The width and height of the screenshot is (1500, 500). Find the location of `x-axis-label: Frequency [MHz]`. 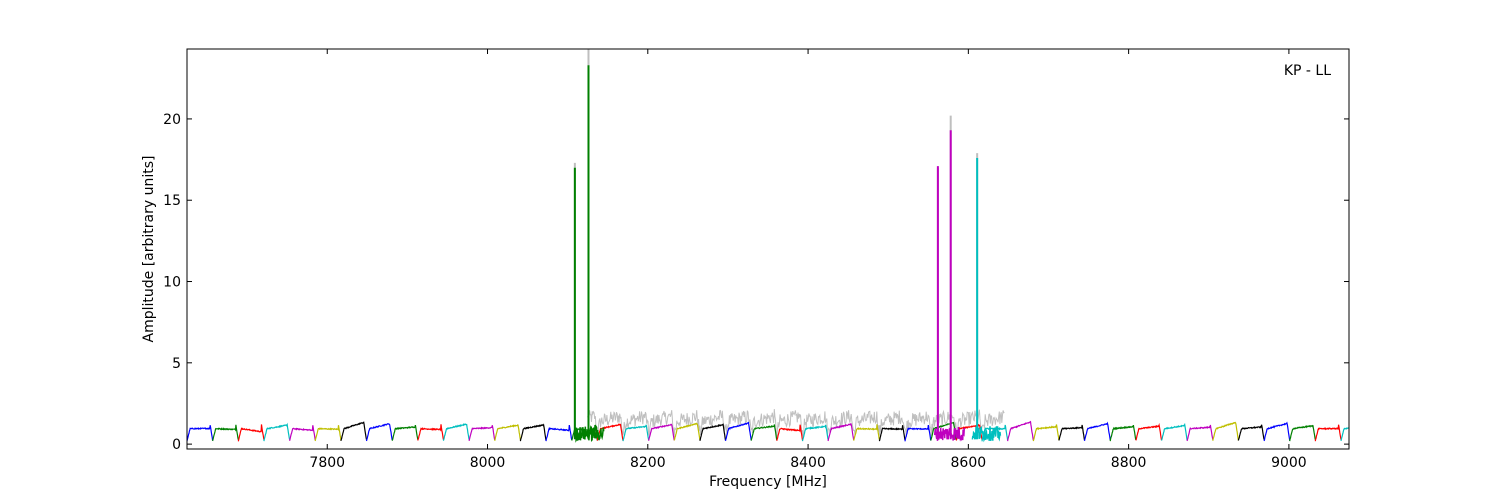

x-axis-label: Frequency [MHz] is located at coordinates (768, 482).